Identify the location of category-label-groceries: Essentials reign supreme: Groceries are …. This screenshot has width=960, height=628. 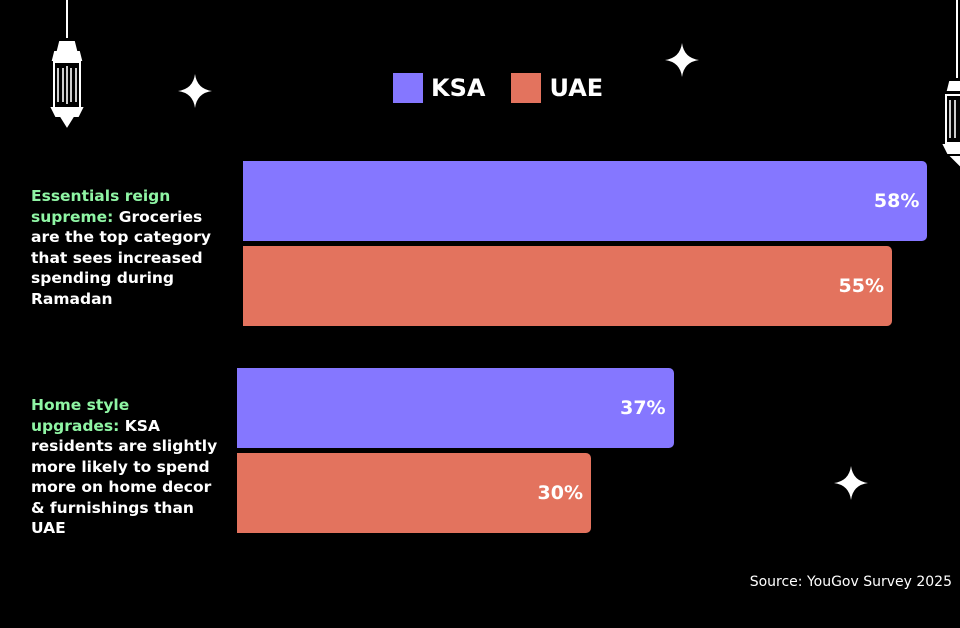
(126, 247).